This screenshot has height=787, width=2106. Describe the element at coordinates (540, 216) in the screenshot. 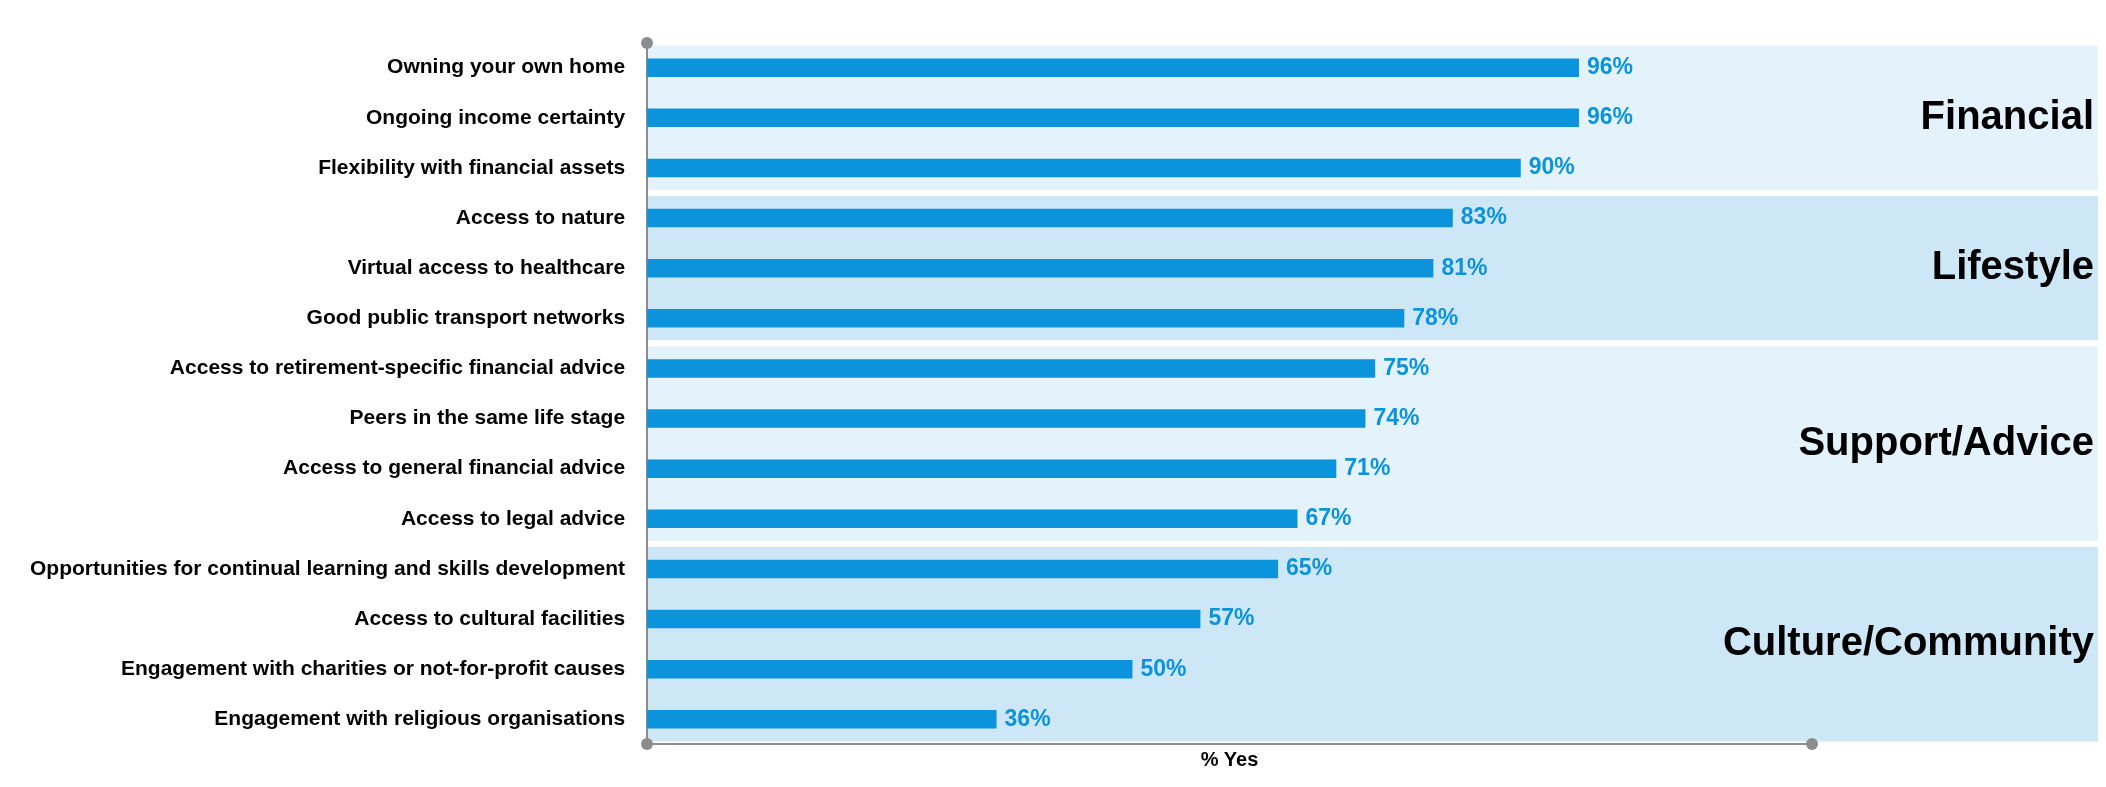

I see `y-tick-label: Access to nature` at that location.